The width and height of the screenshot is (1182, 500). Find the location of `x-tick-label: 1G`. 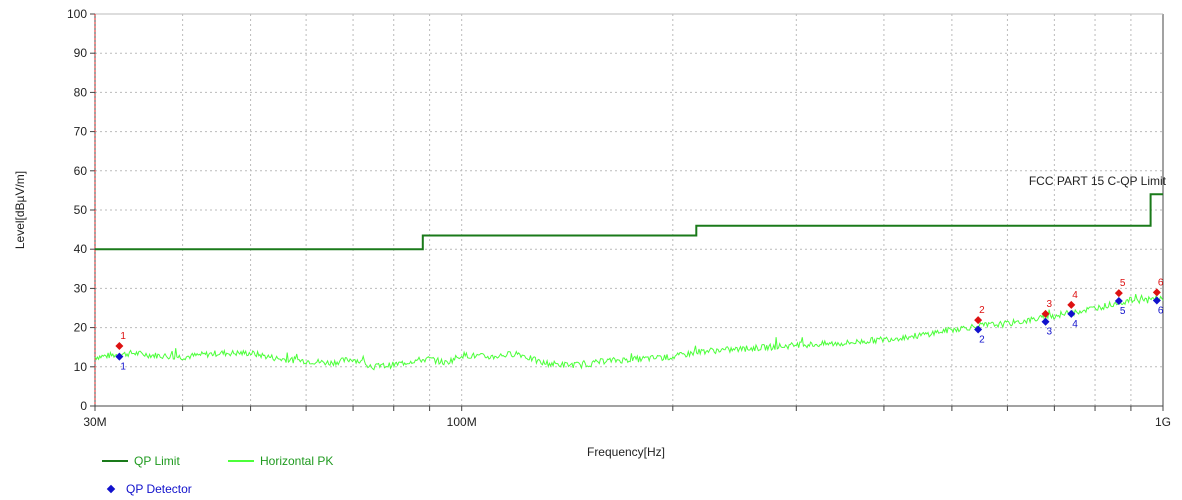

x-tick-label: 1G is located at coordinates (1163, 422).